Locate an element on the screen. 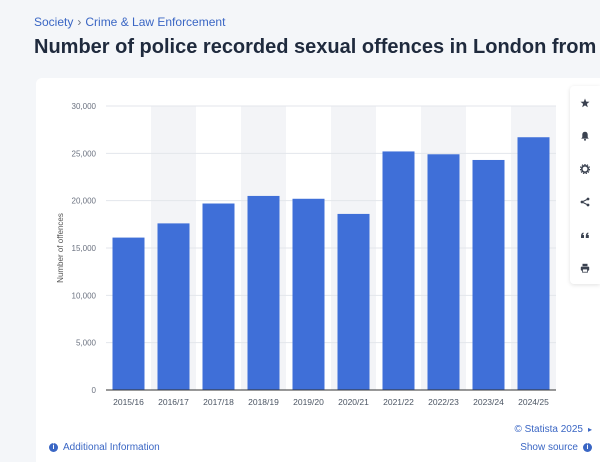 This screenshot has height=462, width=600. x-tick-label: 2022/23 is located at coordinates (443, 402).